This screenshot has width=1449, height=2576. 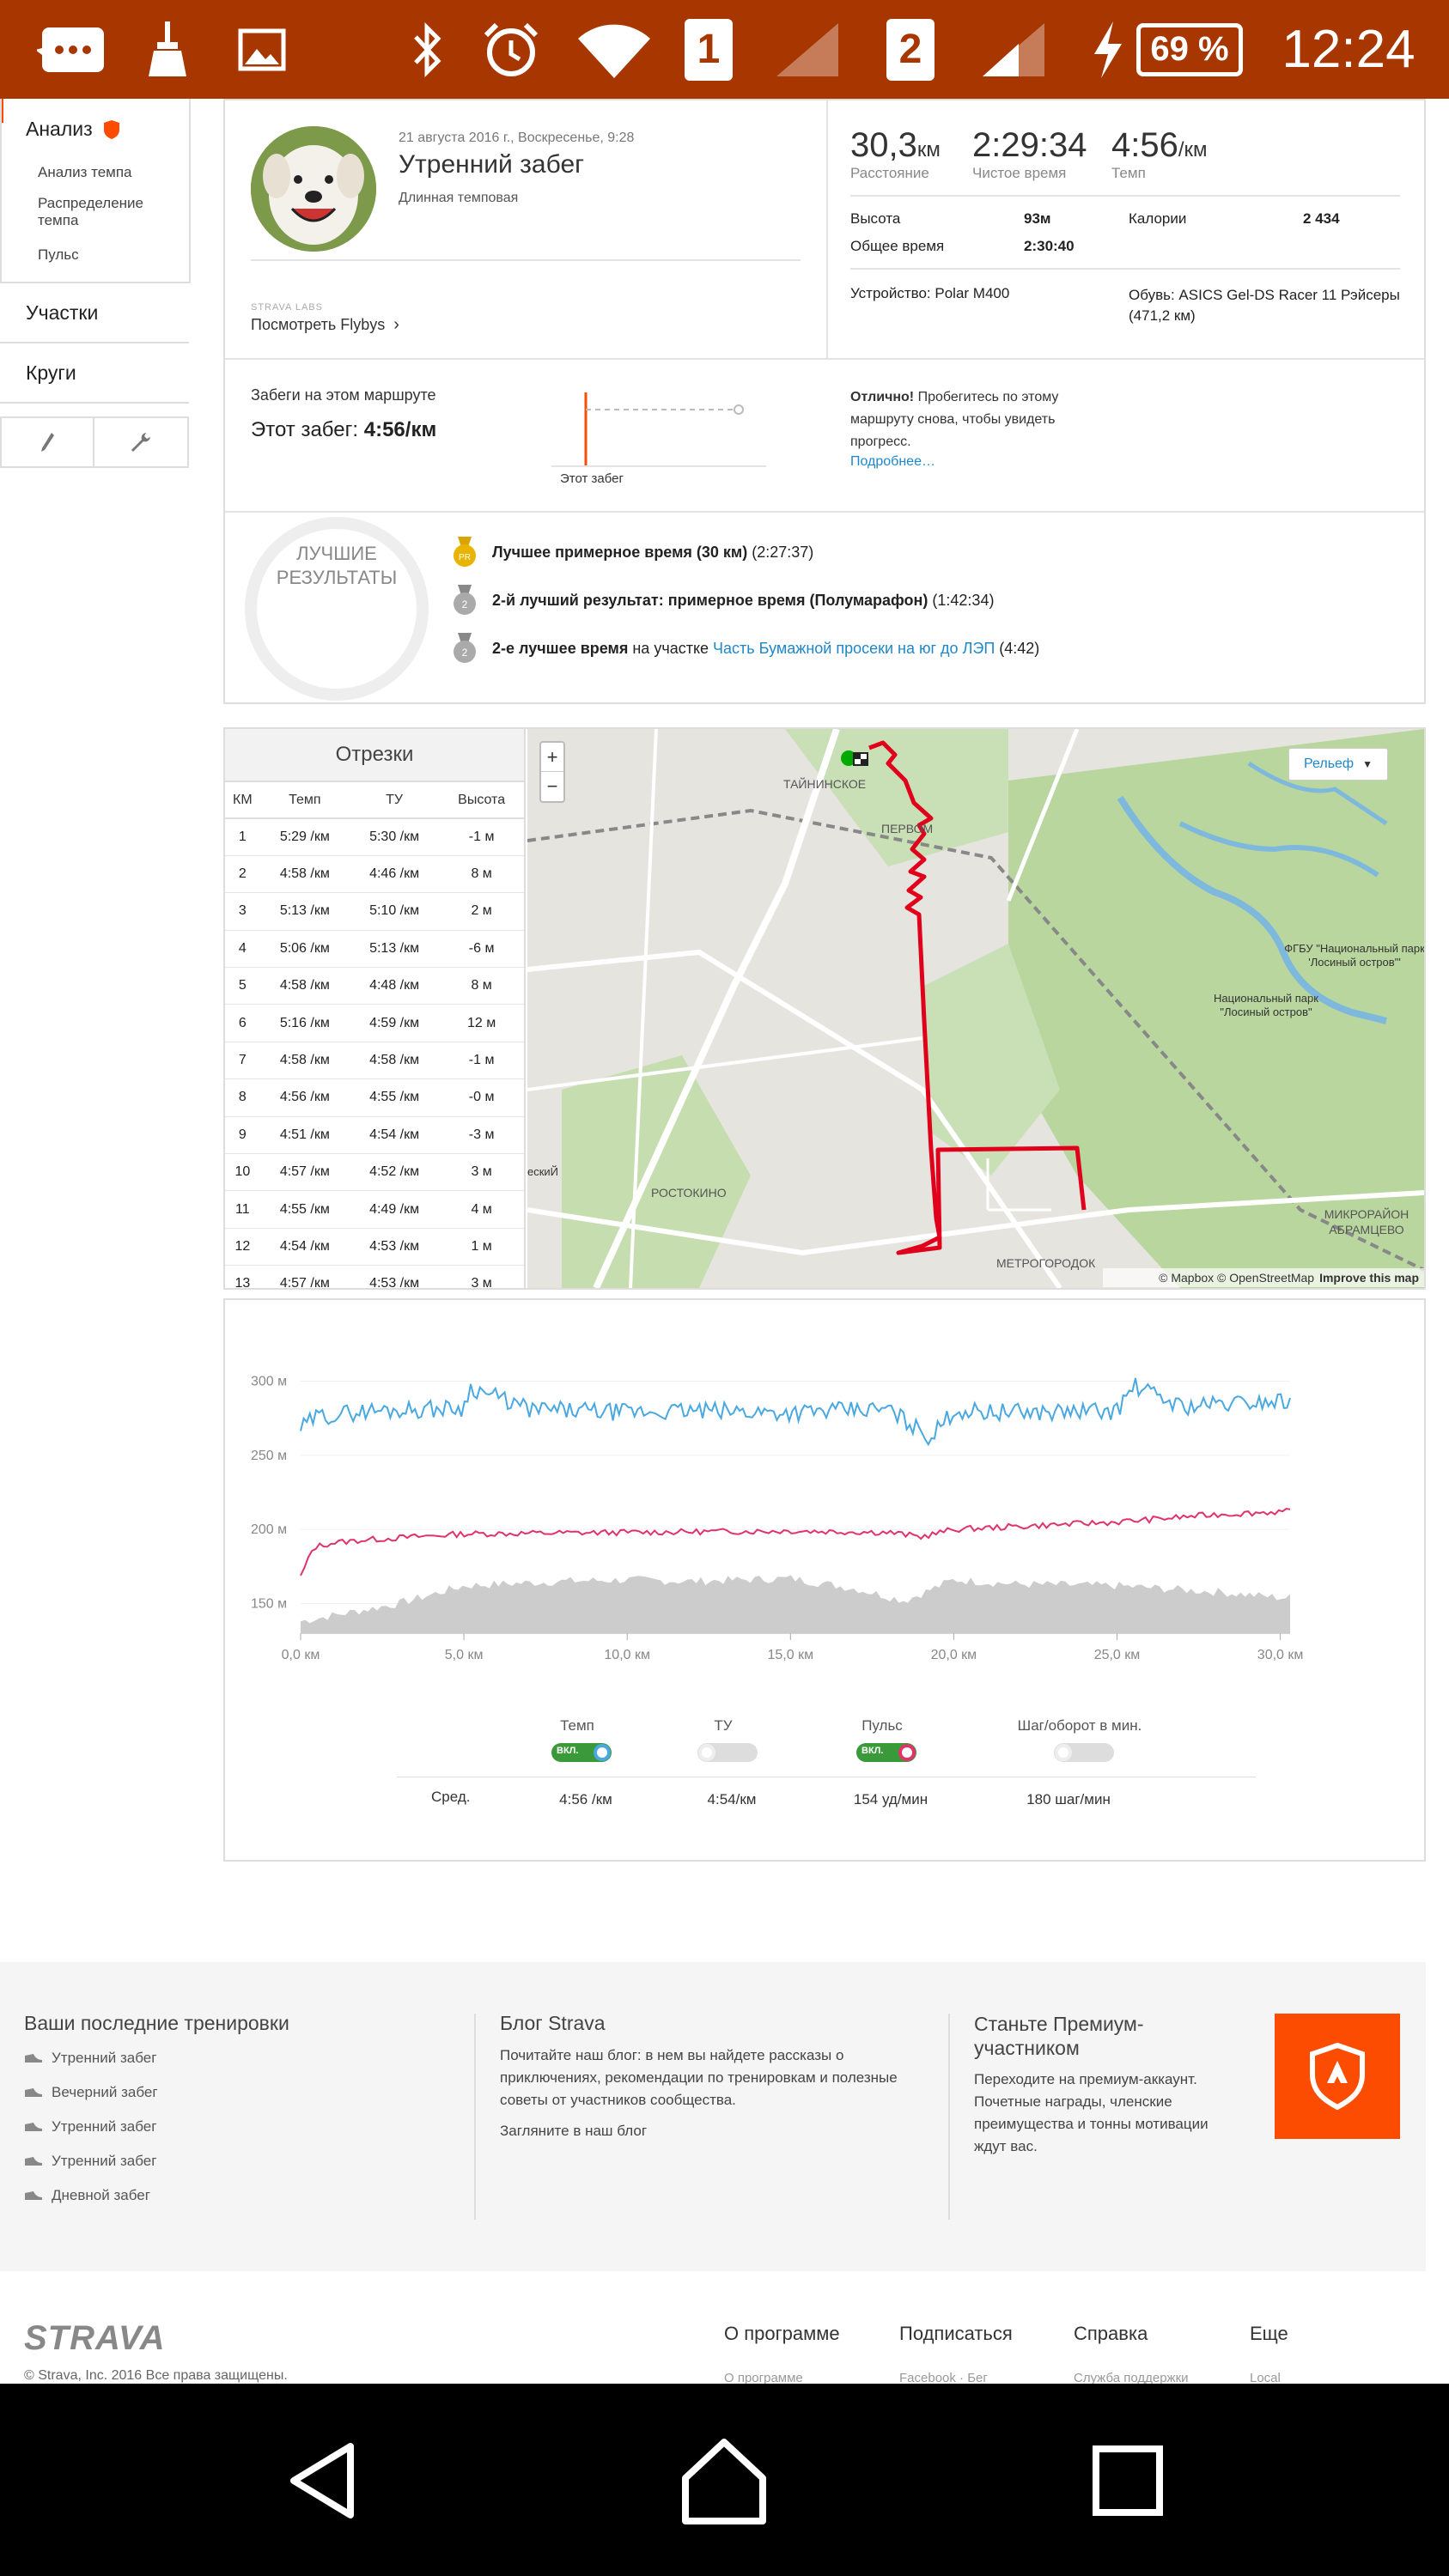 I want to click on table-cell: 4:56 /км, so click(x=304, y=1097).